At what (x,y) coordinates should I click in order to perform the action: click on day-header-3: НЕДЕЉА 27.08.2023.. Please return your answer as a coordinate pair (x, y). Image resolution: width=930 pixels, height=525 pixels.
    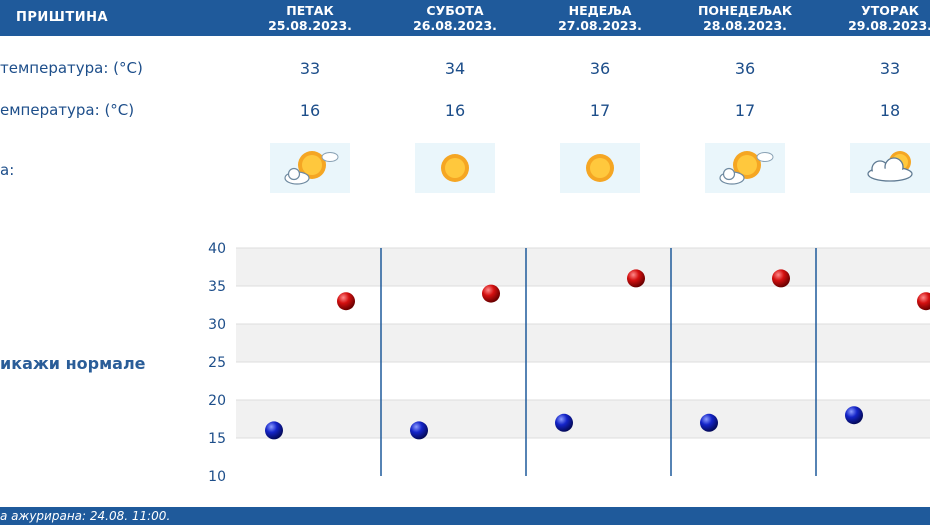
    Looking at the image, I should click on (600, 18).